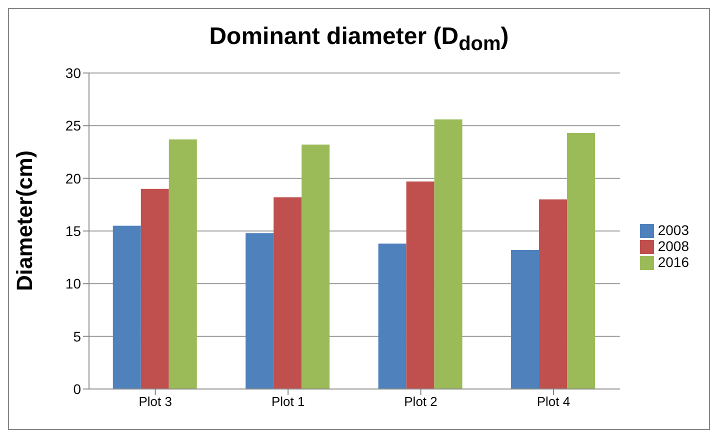  What do you see at coordinates (73, 126) in the screenshot?
I see `y-tick-label: 25` at bounding box center [73, 126].